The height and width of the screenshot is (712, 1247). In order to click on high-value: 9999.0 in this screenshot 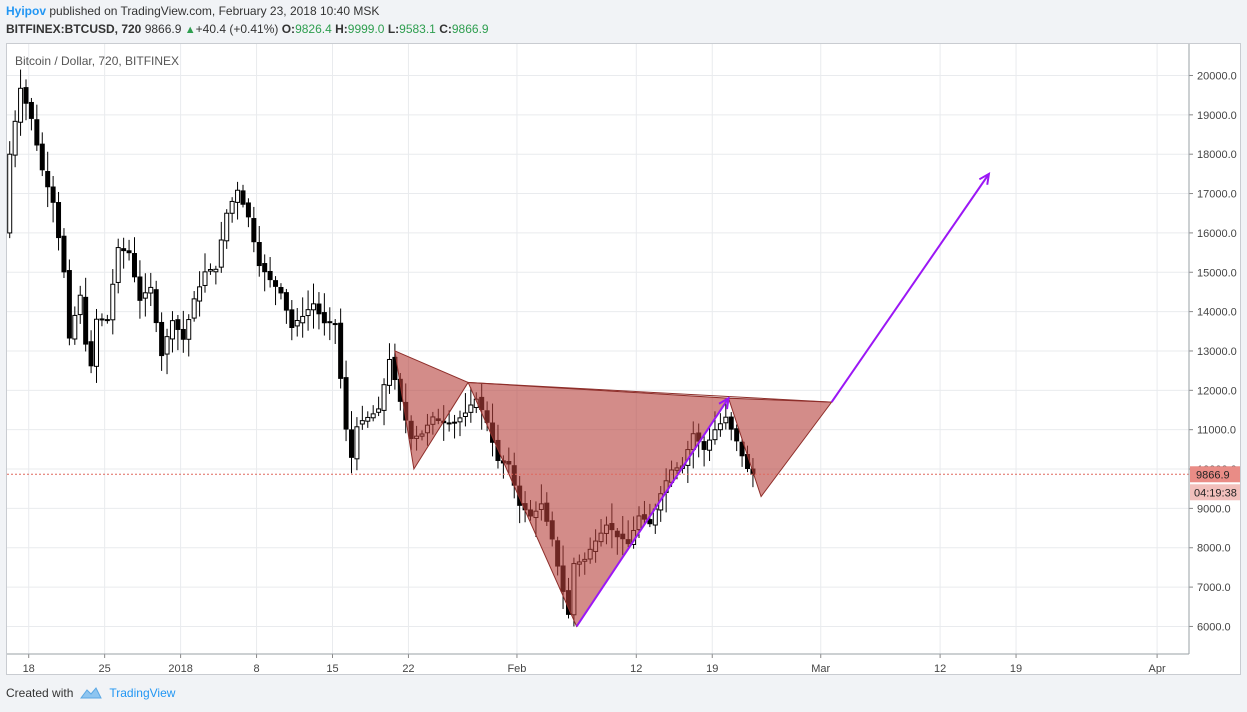, I will do `click(366, 29)`.